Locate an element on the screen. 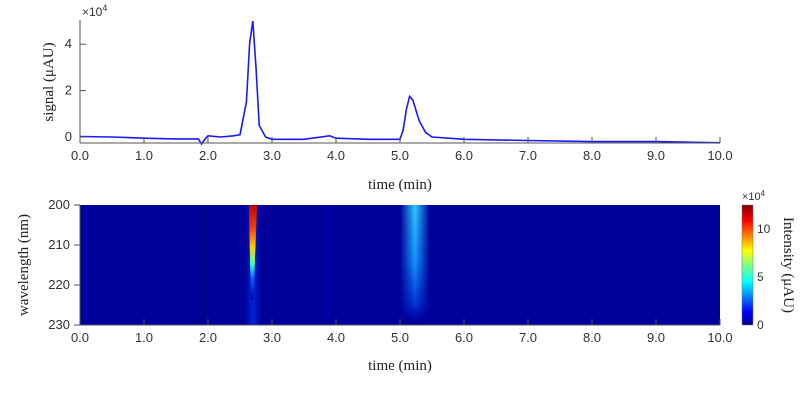 Image resolution: width=800 pixels, height=411 pixels. colorbar is located at coordinates (747, 265).